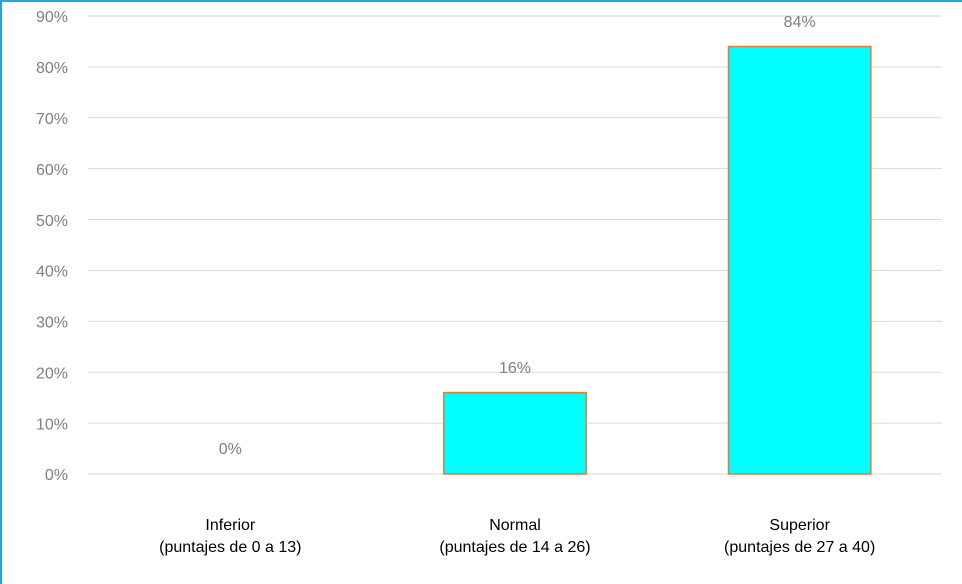 The image size is (962, 584). I want to click on x-tick-label: (puntajes de 0 a 13), so click(230, 547).